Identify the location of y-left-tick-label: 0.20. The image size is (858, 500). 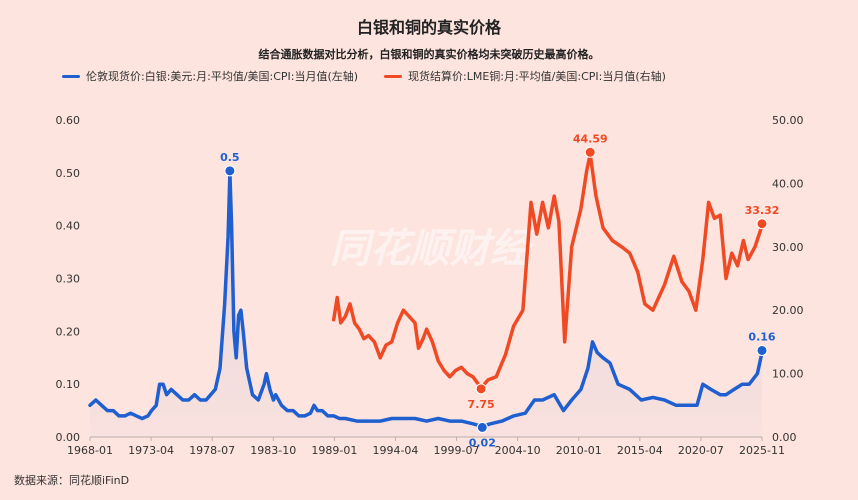
(68, 331).